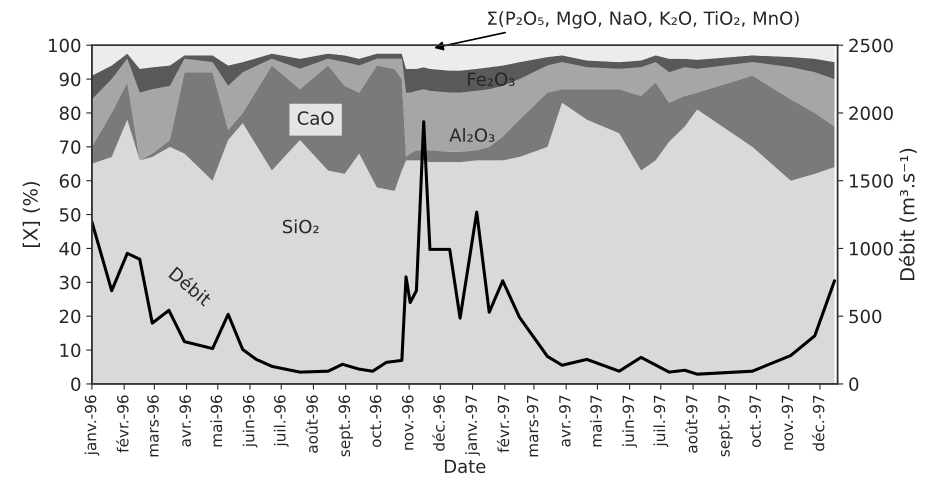  Describe the element at coordinates (491, 79) in the screenshot. I see `series-label: Fe₂O₃` at that location.